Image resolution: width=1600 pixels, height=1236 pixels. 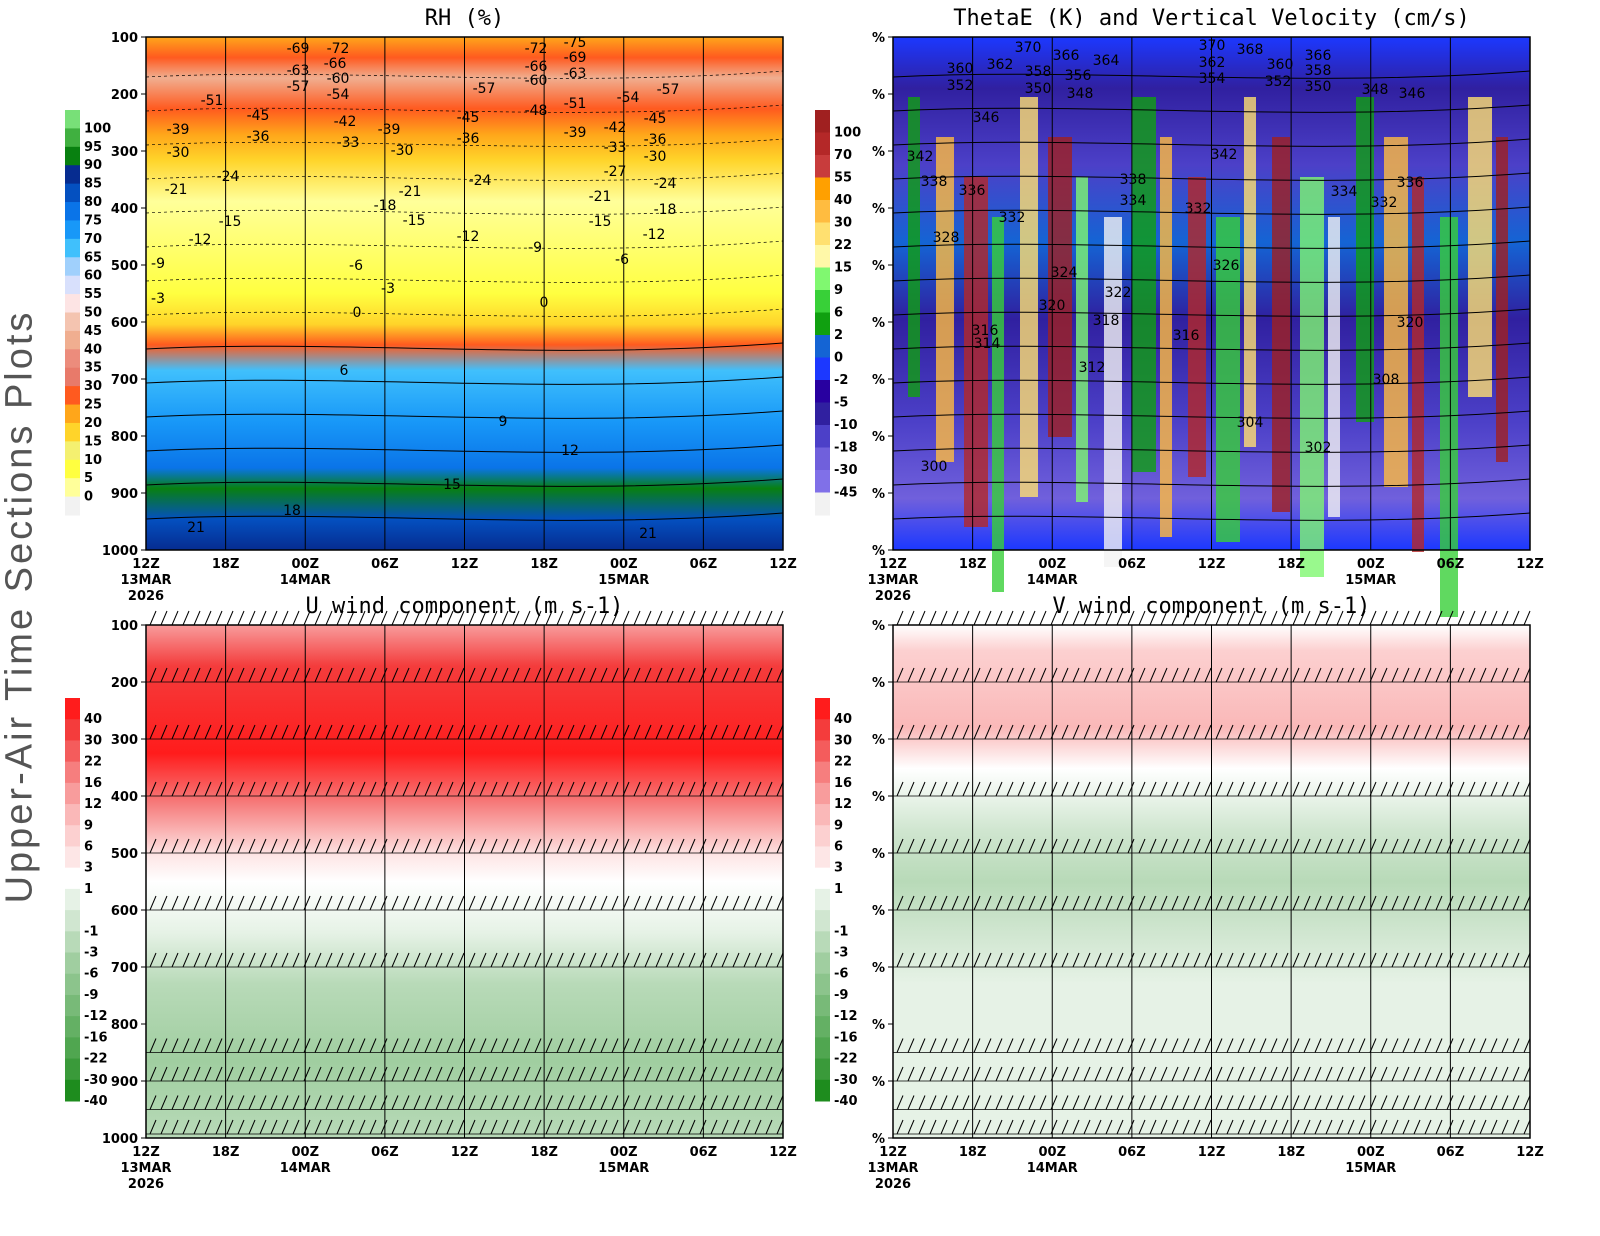 What do you see at coordinates (335, 64) in the screenshot?
I see `contour-label: -66` at bounding box center [335, 64].